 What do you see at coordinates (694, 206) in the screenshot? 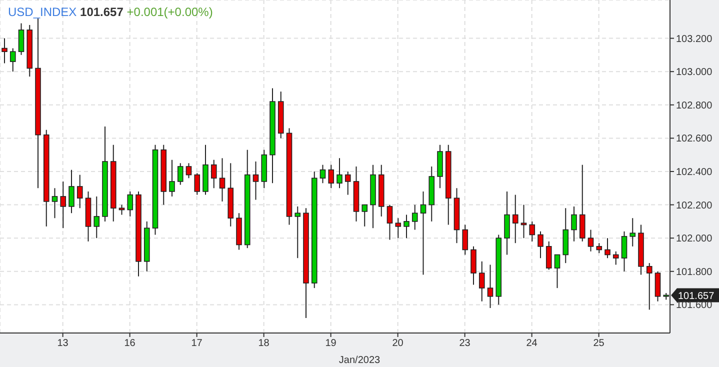
I see `y-tick-label: 102.200` at bounding box center [694, 206].